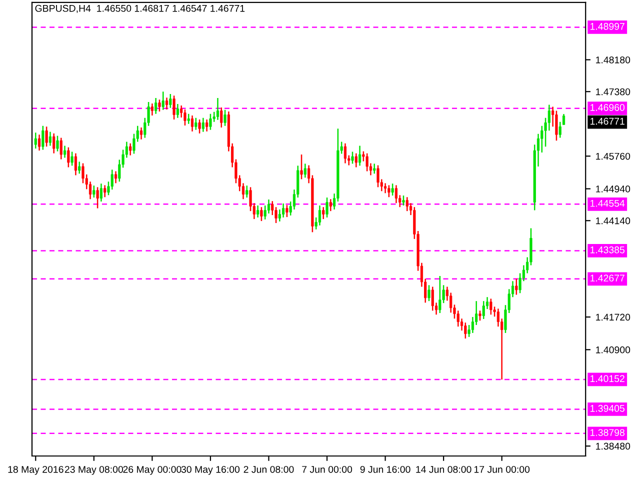  What do you see at coordinates (613, 350) in the screenshot?
I see `y-tick-label: 1.40900` at bounding box center [613, 350].